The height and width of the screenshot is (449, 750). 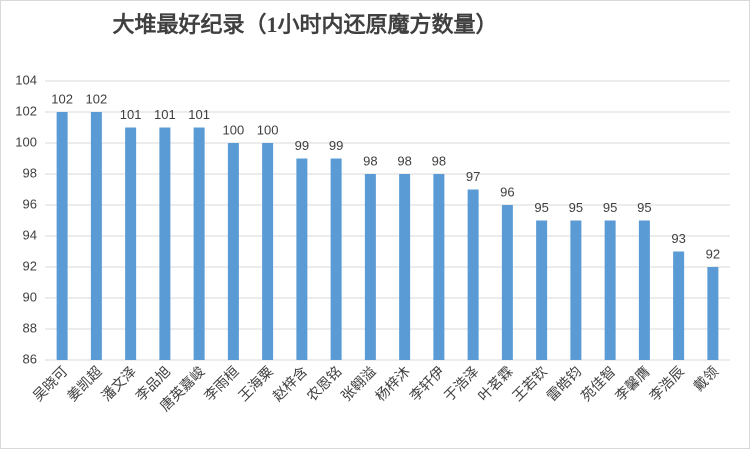 I want to click on y-tick-label: 100, so click(x=26, y=141).